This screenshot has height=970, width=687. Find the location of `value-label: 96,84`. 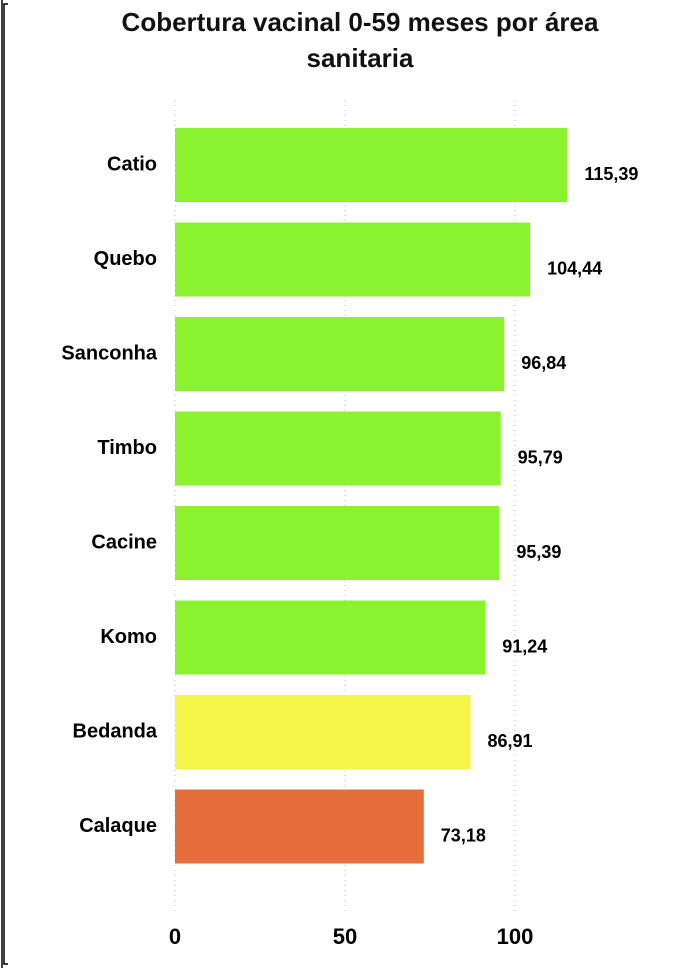

value-label: 96,84 is located at coordinates (543, 363).